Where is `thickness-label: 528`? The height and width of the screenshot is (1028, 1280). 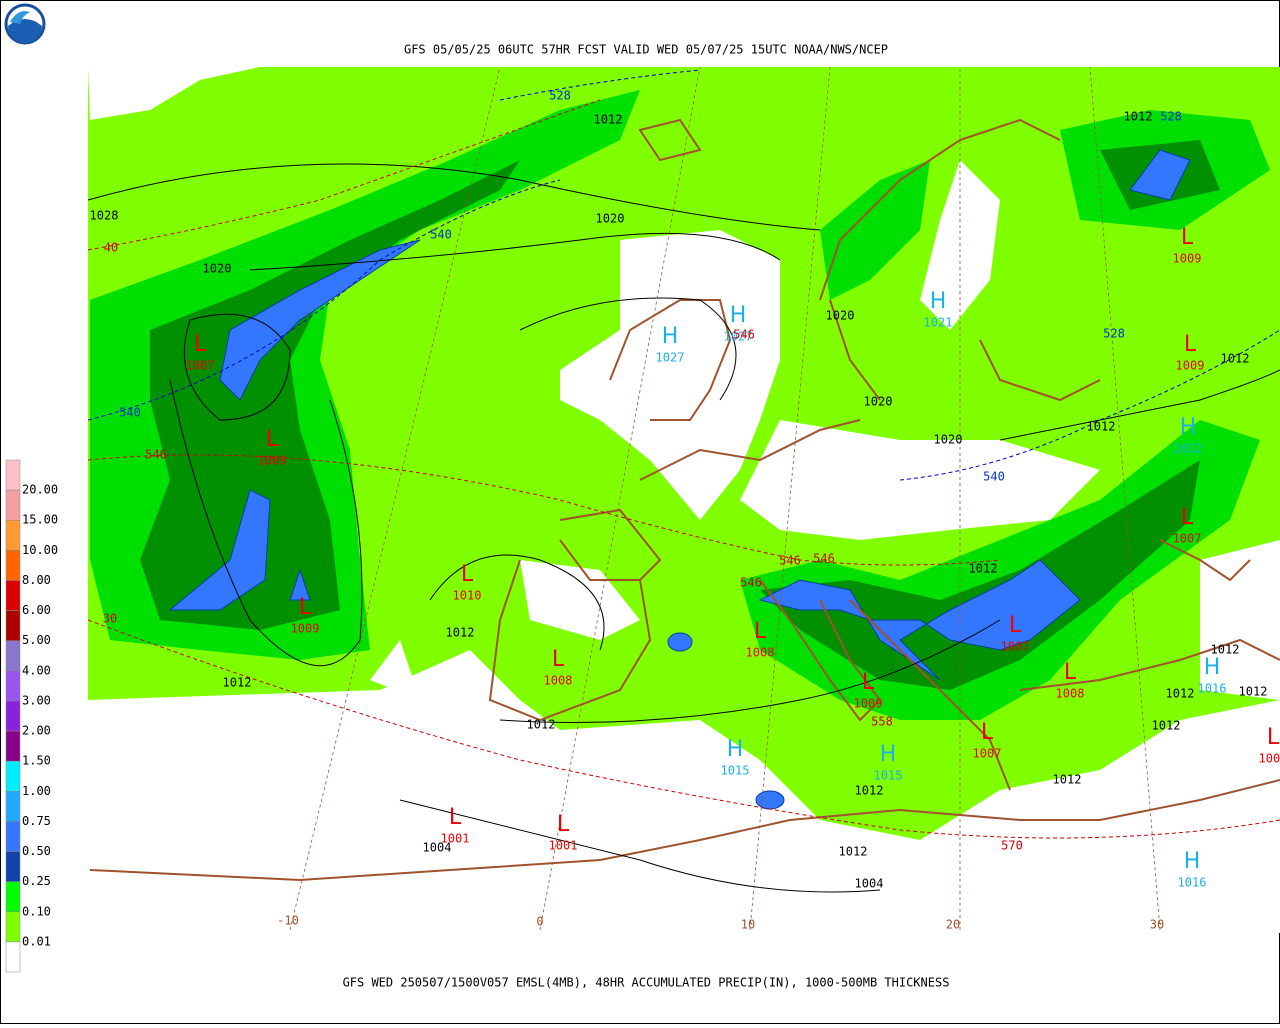
thickness-label: 528 is located at coordinates (1114, 334).